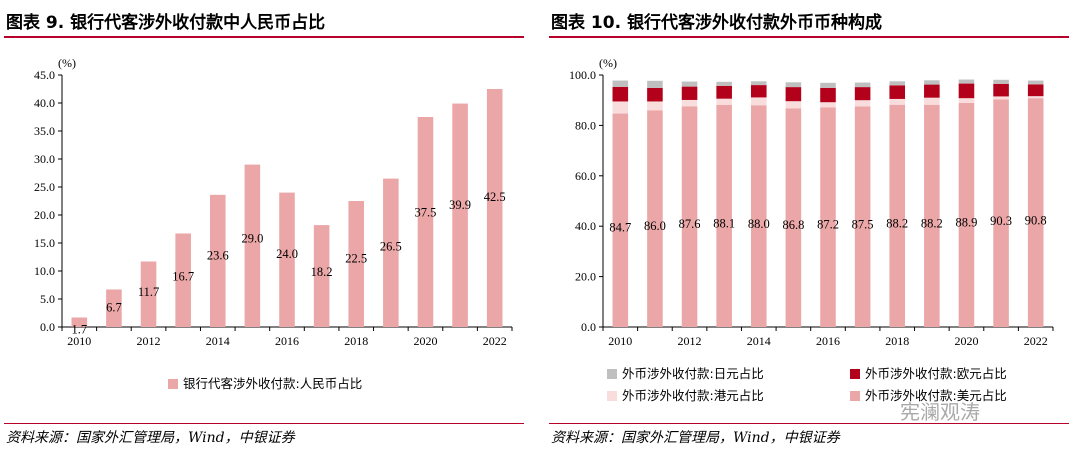  Describe the element at coordinates (689, 84) in the screenshot. I see `bar-2012-s3` at that location.